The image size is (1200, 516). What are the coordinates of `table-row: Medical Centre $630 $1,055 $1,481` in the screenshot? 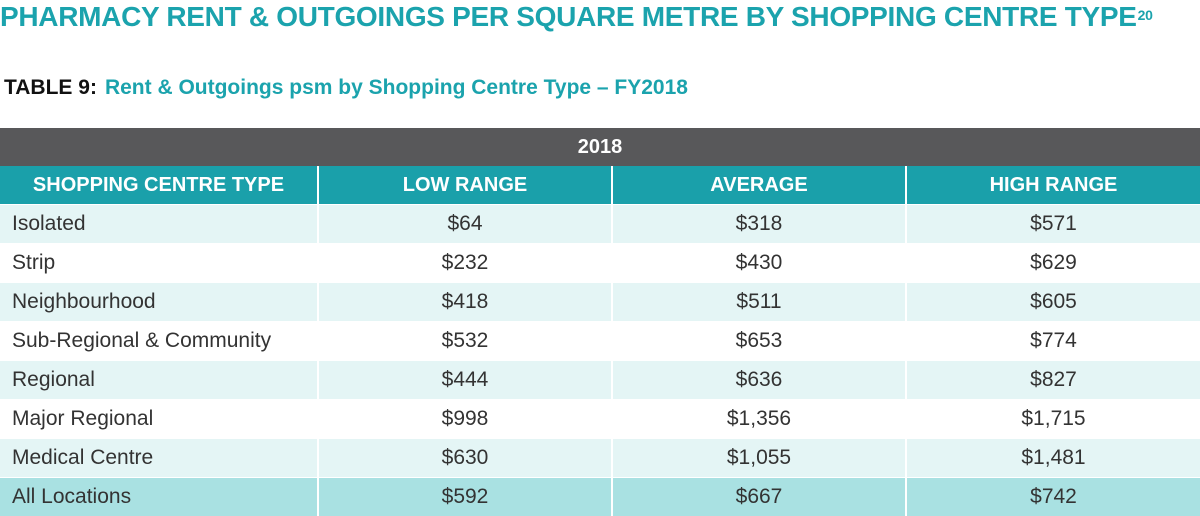 It's located at (600, 458).